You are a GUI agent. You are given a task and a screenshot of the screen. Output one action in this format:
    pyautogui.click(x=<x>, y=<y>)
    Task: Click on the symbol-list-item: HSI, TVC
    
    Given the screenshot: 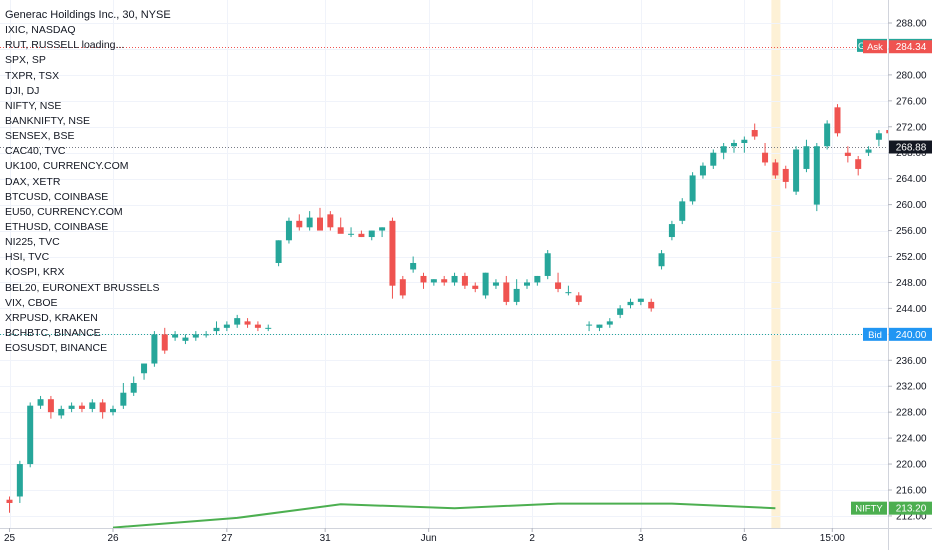 What is the action you would take?
    pyautogui.click(x=88, y=257)
    